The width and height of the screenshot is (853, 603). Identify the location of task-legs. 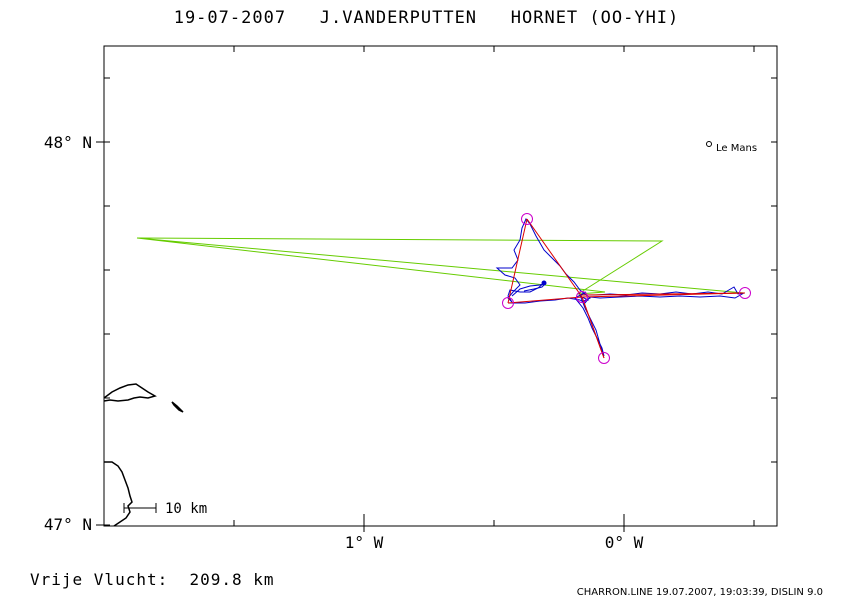
(626, 288).